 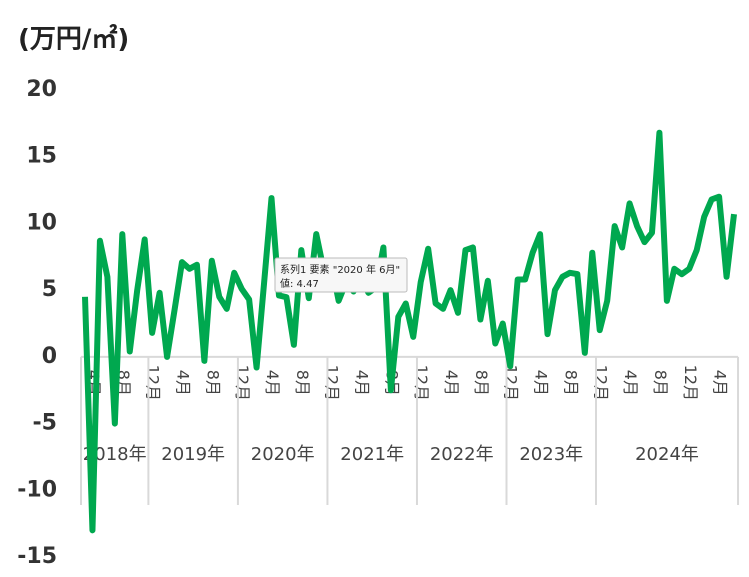 I want to click on year-label: 2022年, so click(x=462, y=454).